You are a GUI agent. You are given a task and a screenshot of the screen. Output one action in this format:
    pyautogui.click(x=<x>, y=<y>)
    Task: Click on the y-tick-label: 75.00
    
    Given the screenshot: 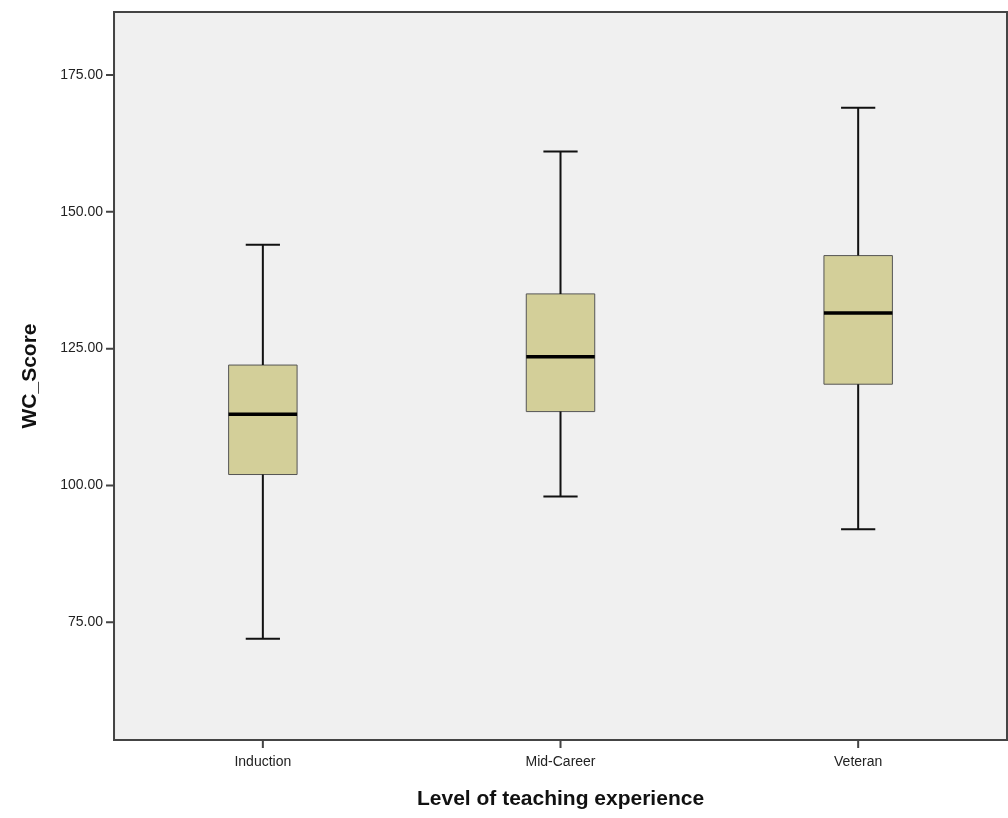 What is the action you would take?
    pyautogui.click(x=85, y=621)
    